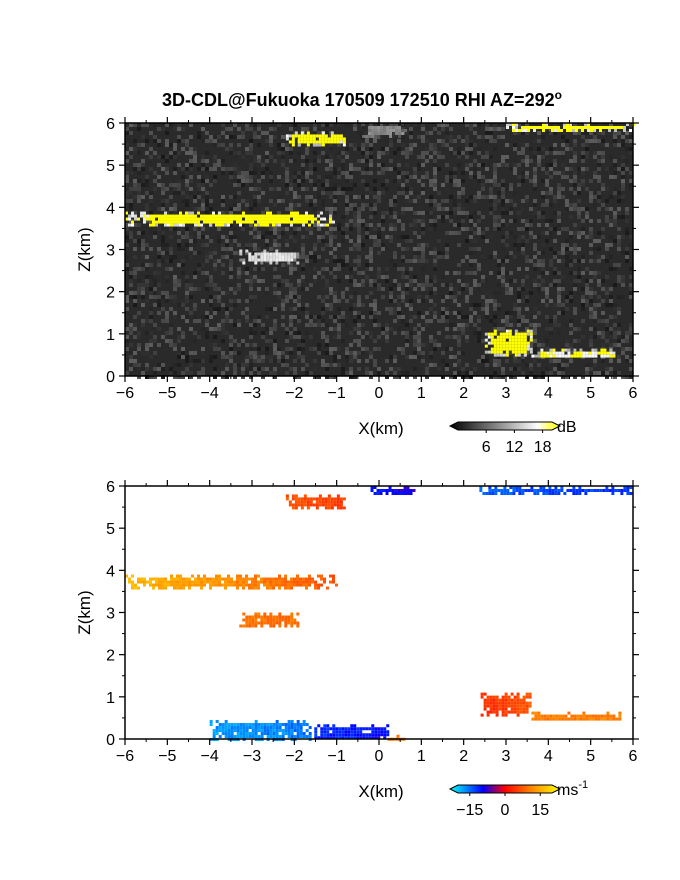 The image size is (680, 880). I want to click on colorbar-tick-label: 0, so click(505, 810).